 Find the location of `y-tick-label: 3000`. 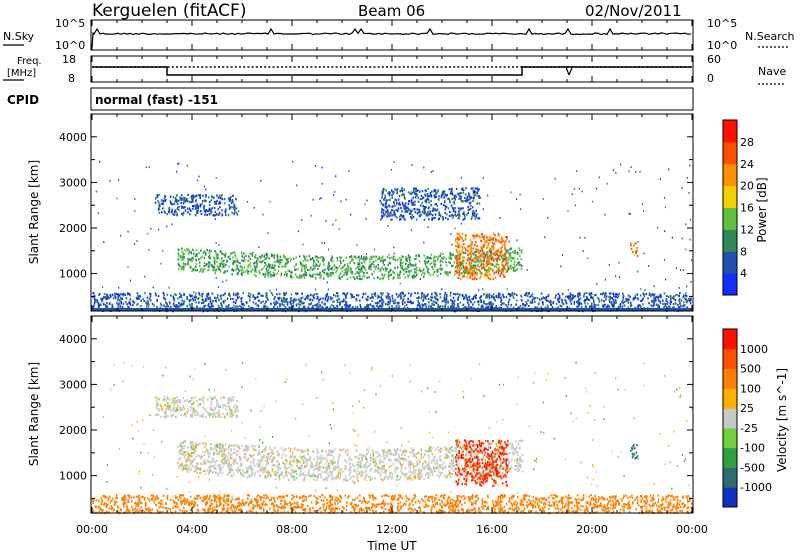

y-tick-label: 3000 is located at coordinates (73, 182).